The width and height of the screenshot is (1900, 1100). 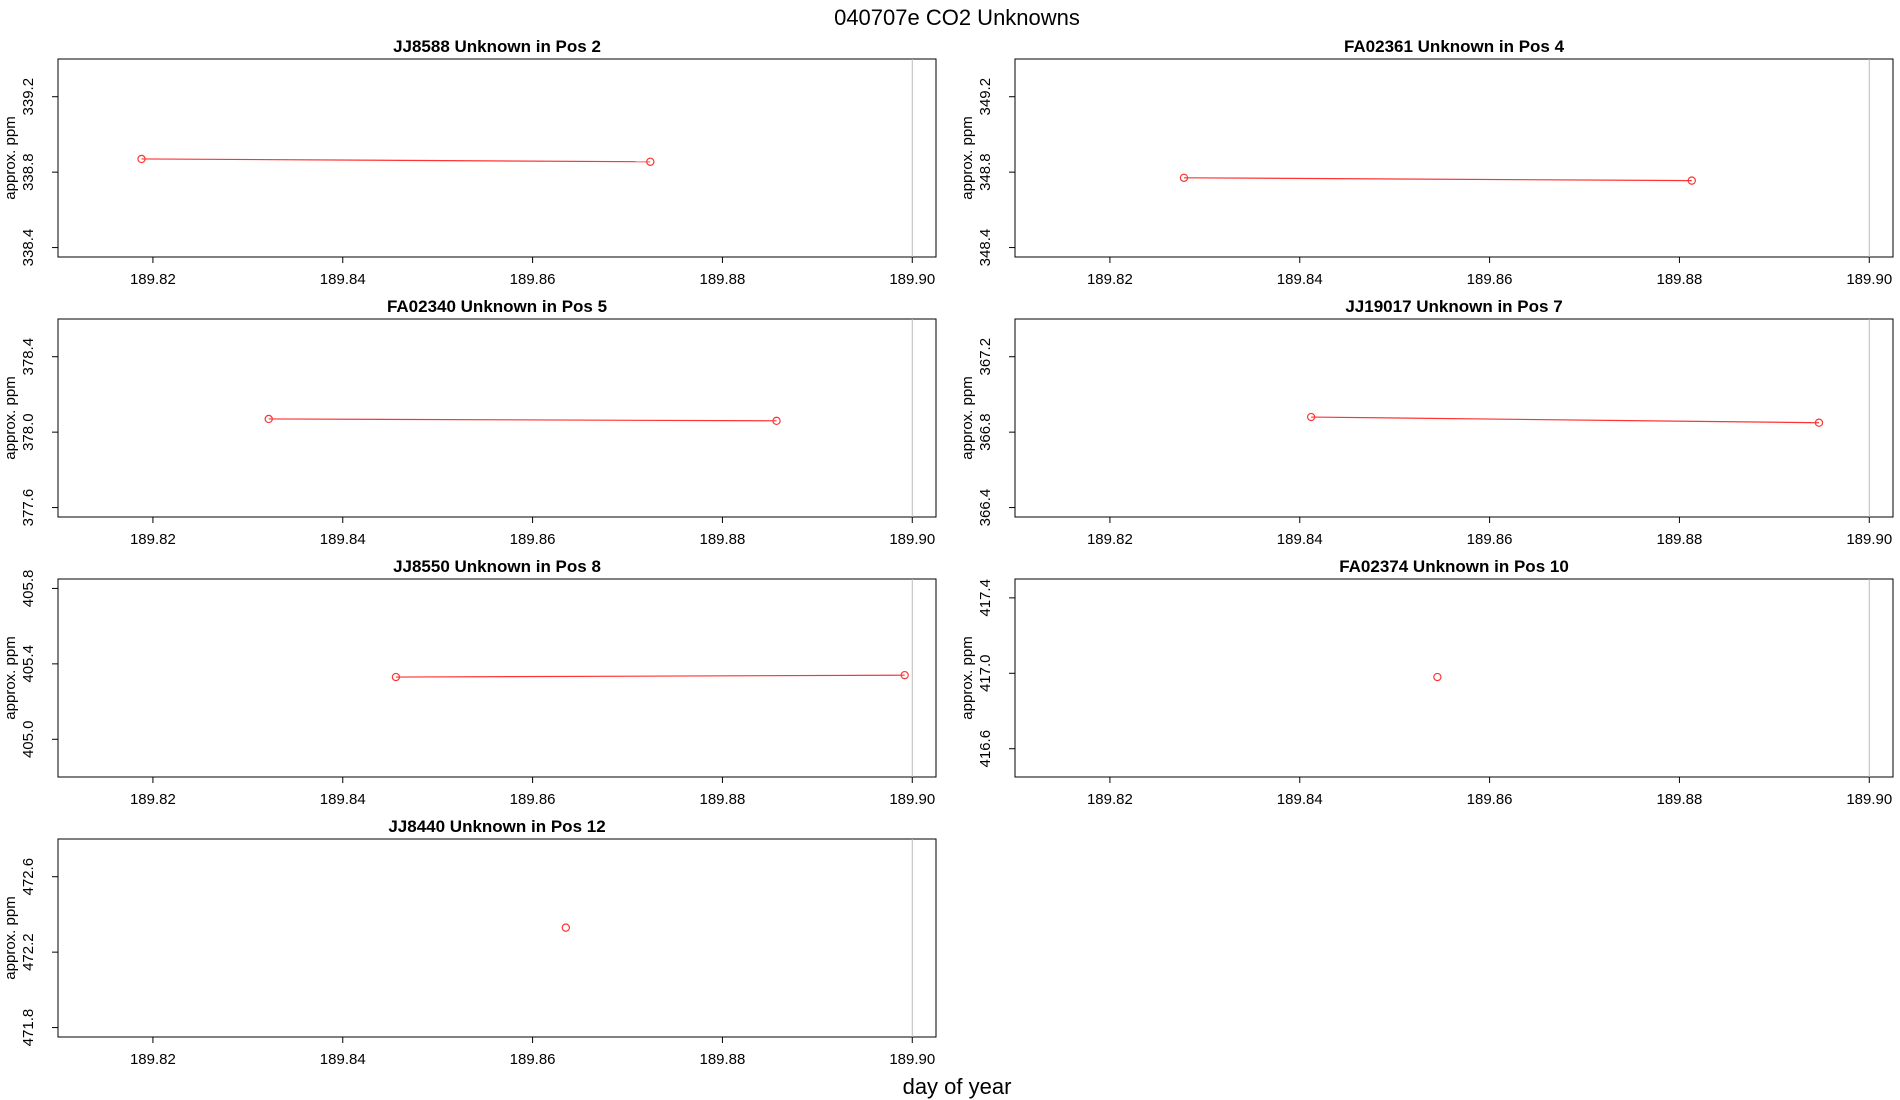 I want to click on y-tick-label: 405.4, so click(x=28, y=664).